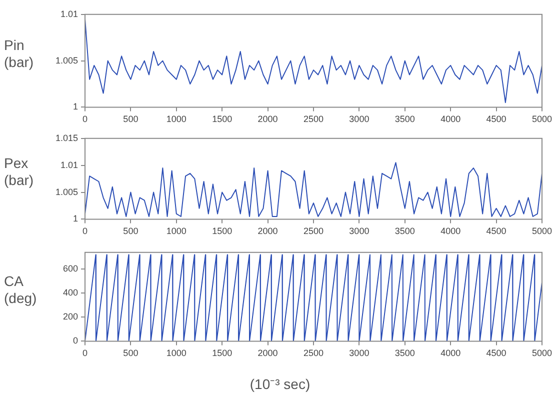  I want to click on y-tick-label: 400, so click(70, 293).